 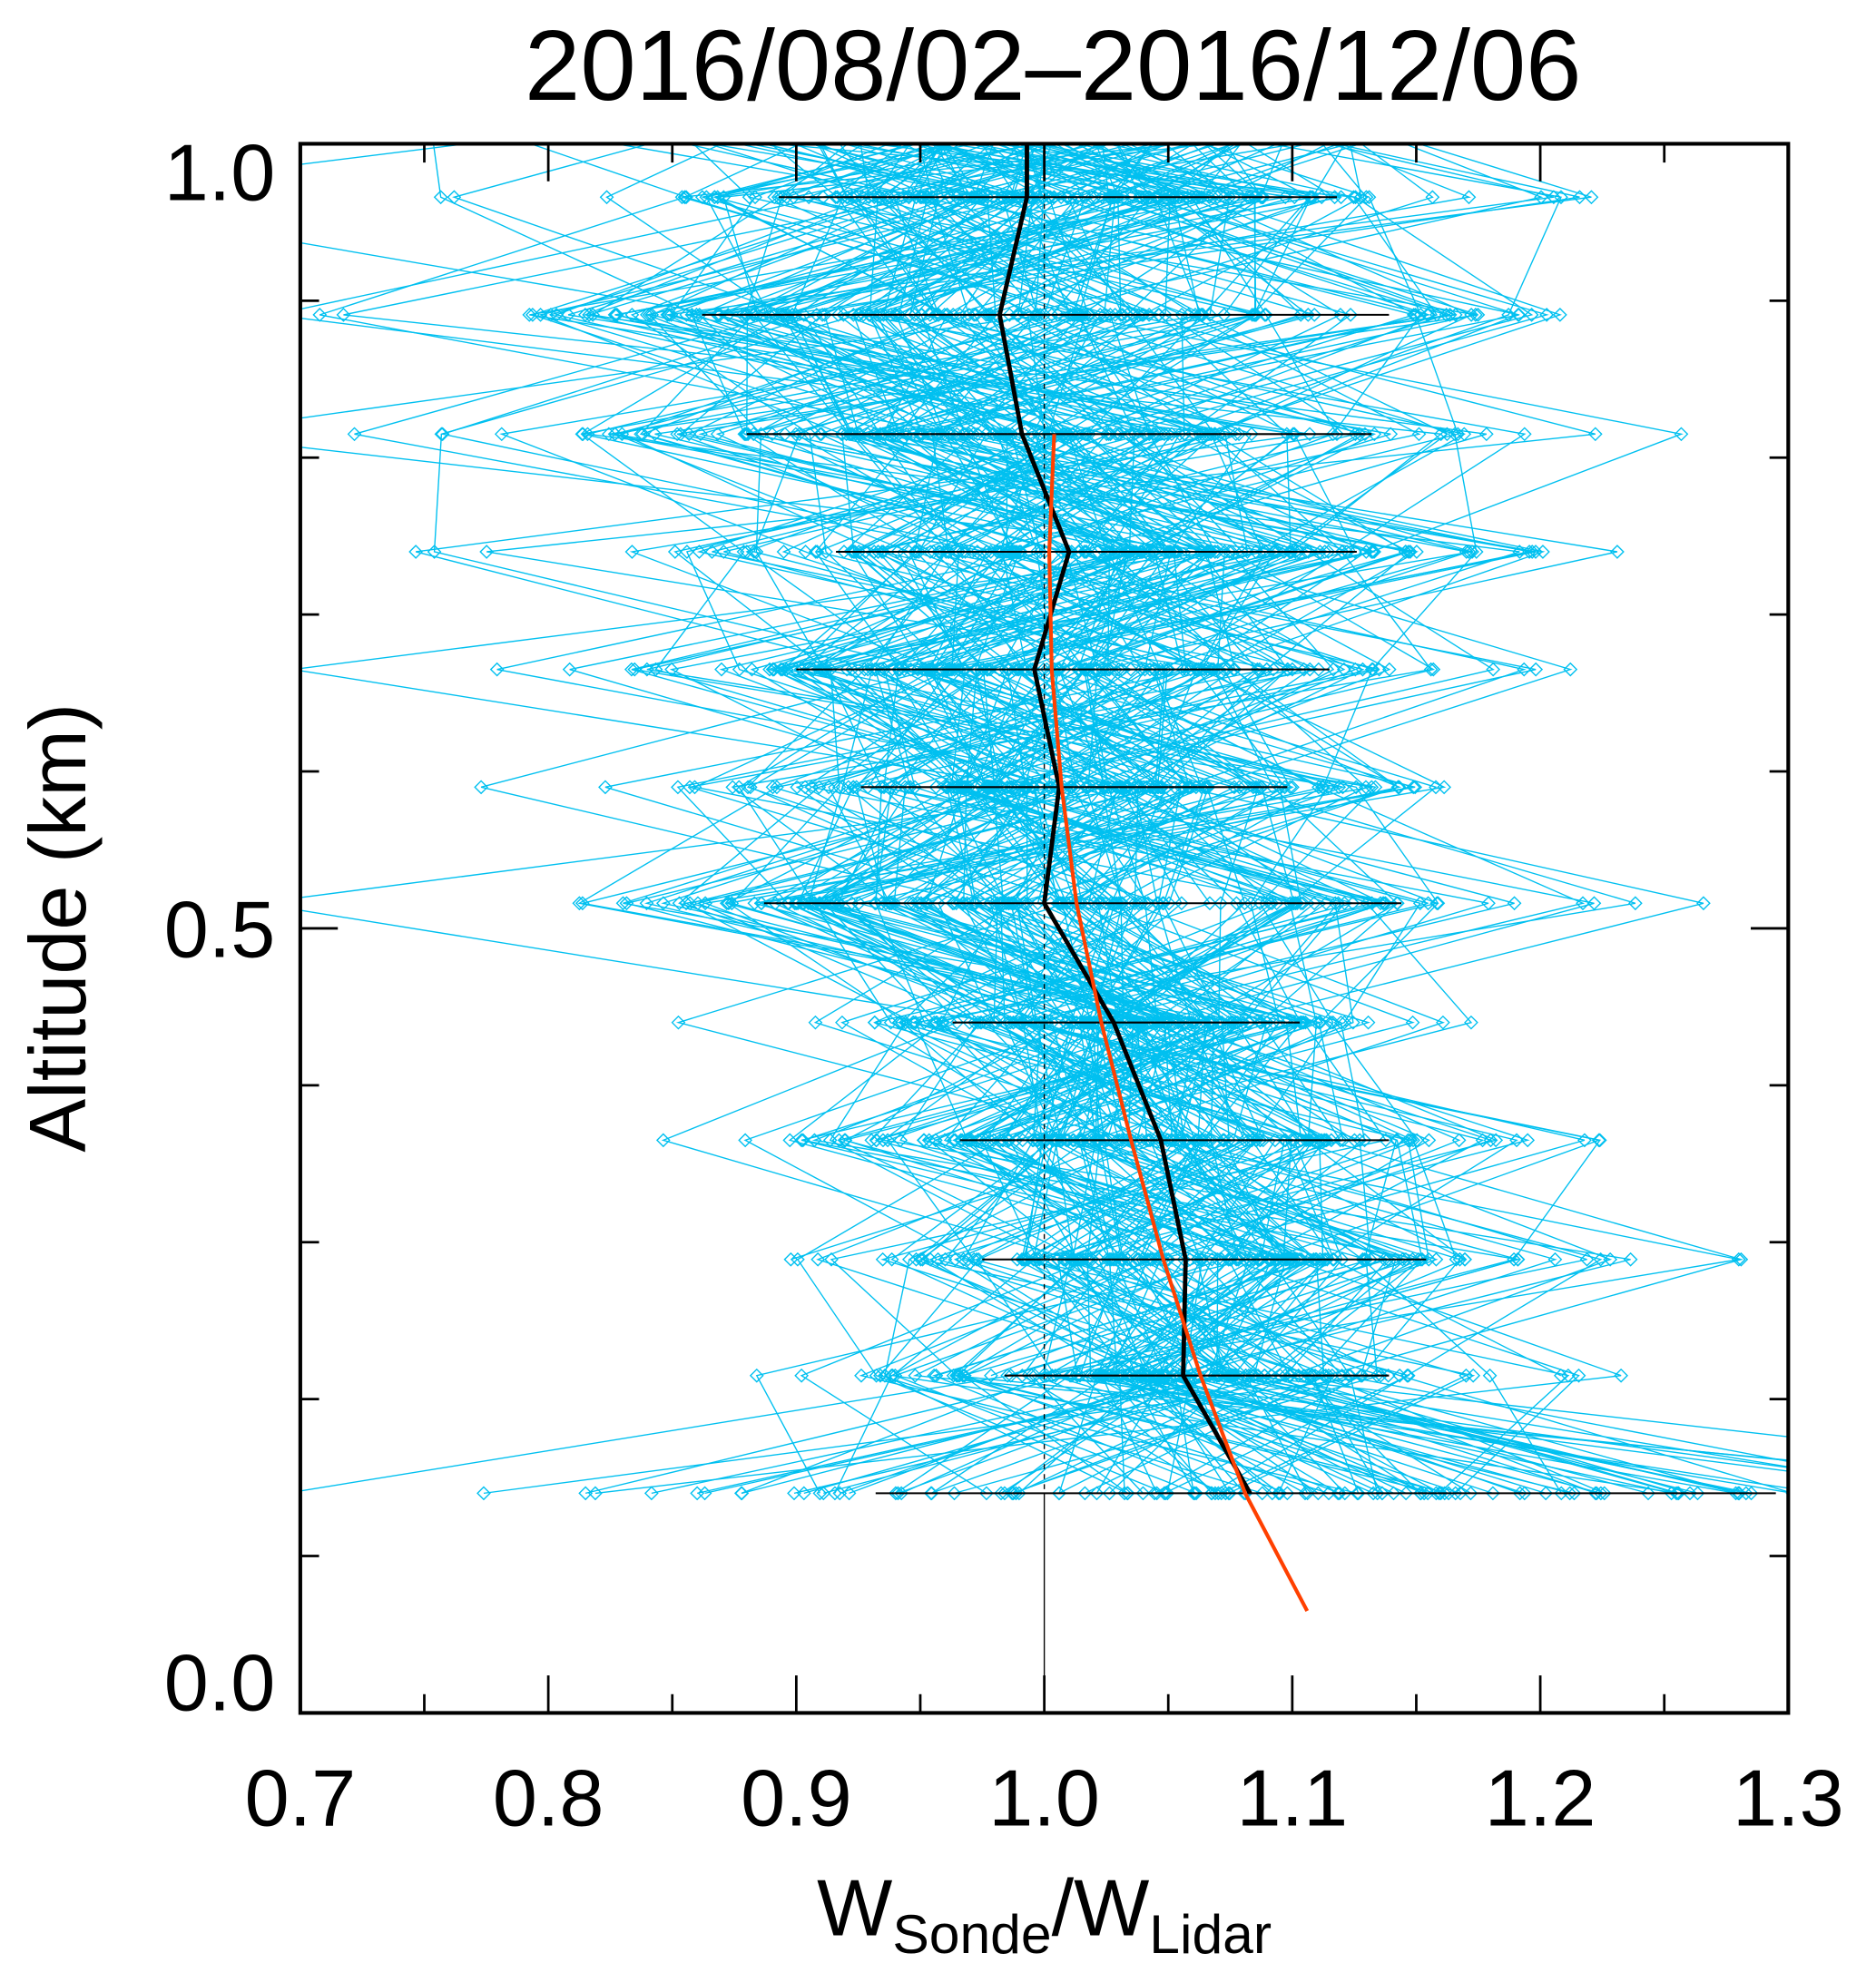 I want to click on y-tick-labels: 0.0 0.5 1.0, so click(x=220, y=927).